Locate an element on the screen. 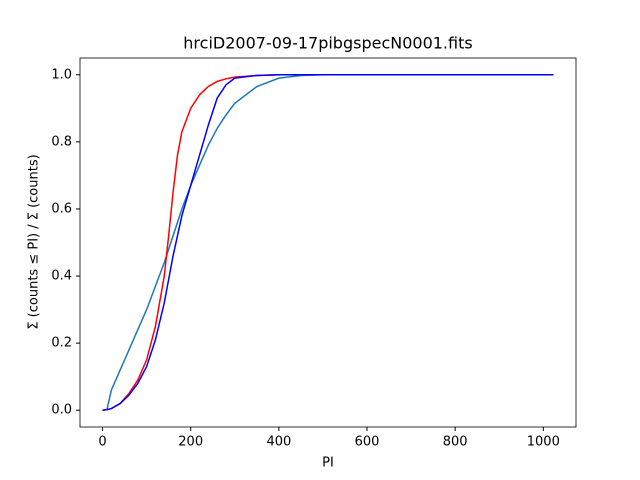  x-tick-label: 600 is located at coordinates (367, 442).